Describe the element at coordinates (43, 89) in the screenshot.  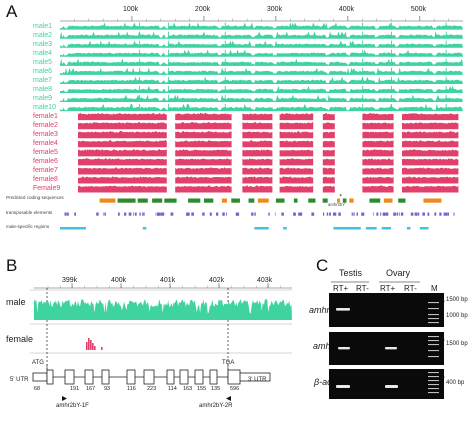
I see `a-track-label-male8: male8` at that location.